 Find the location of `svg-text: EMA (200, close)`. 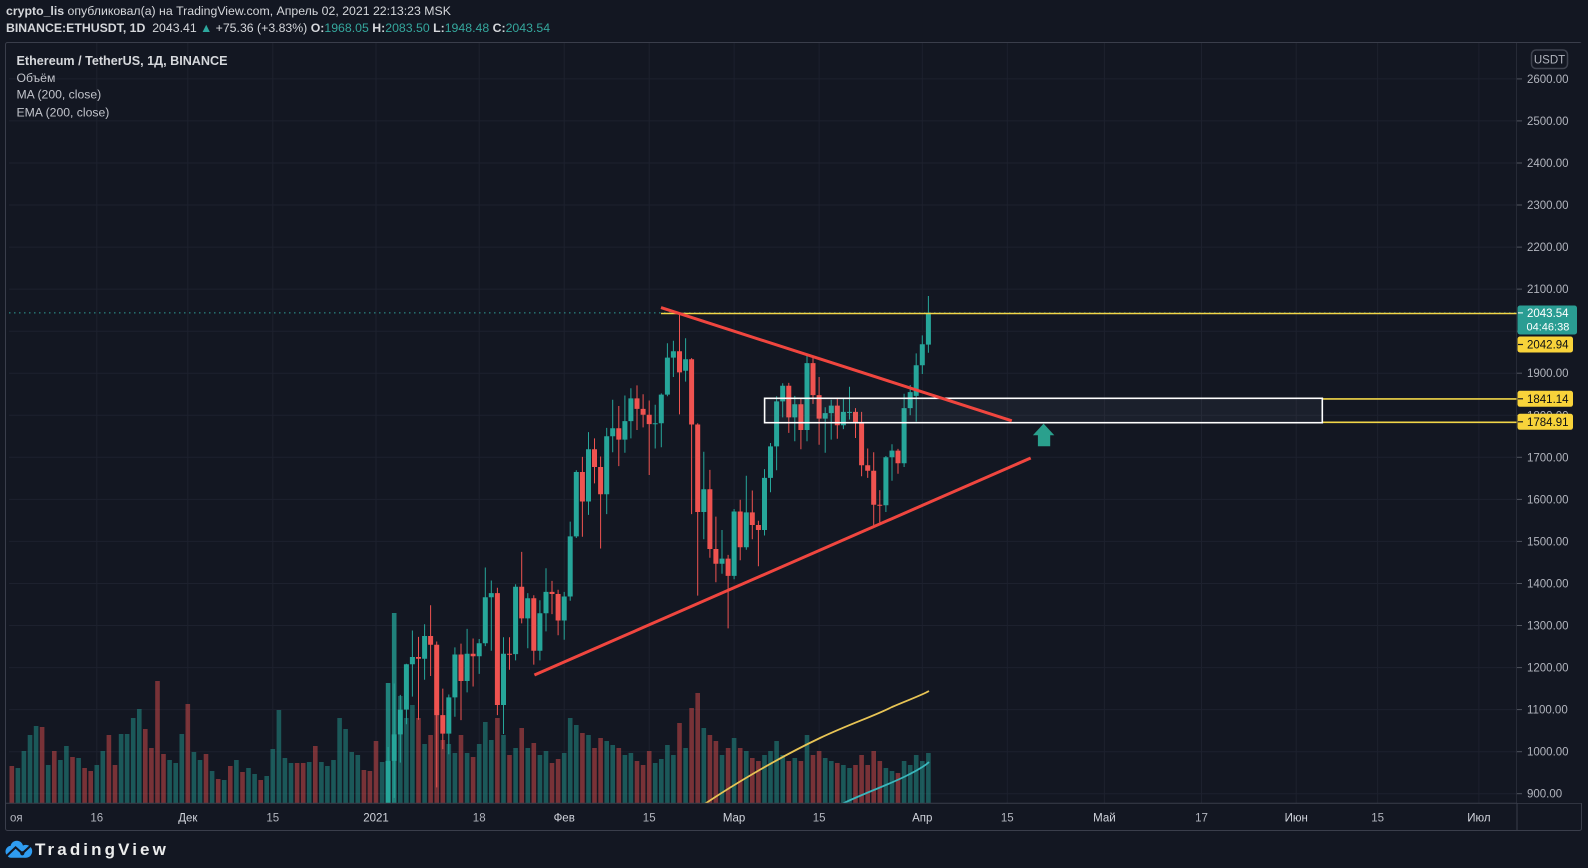

svg-text: EMA (200, close) is located at coordinates (63, 113).